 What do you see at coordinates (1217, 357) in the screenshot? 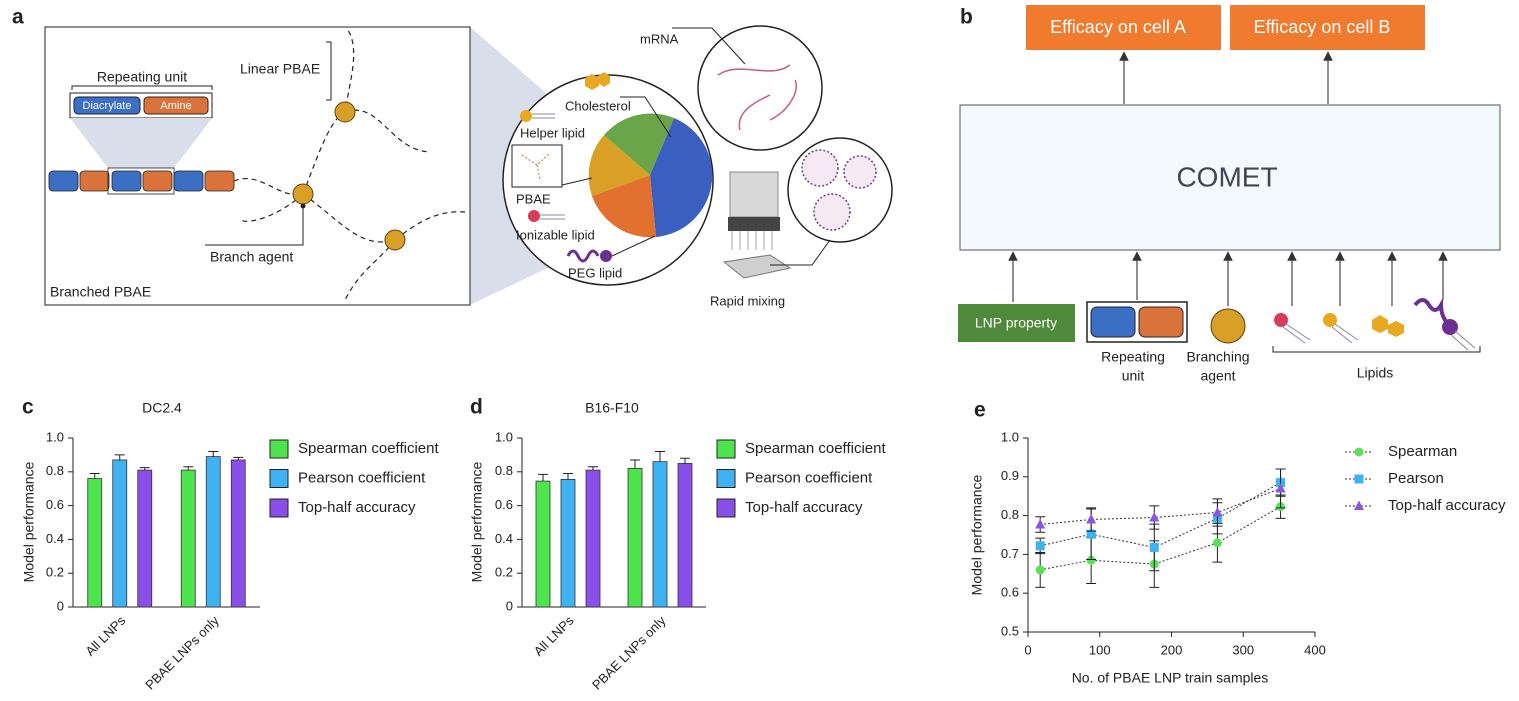
I see `label: Branching` at bounding box center [1217, 357].